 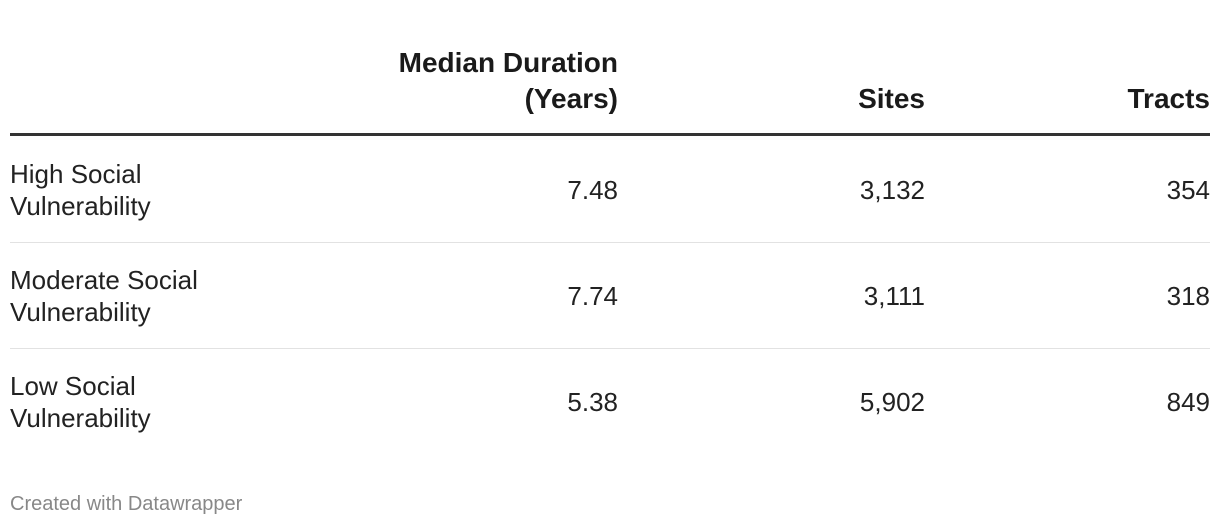 I want to click on cell-value: 3,132, so click(x=892, y=189).